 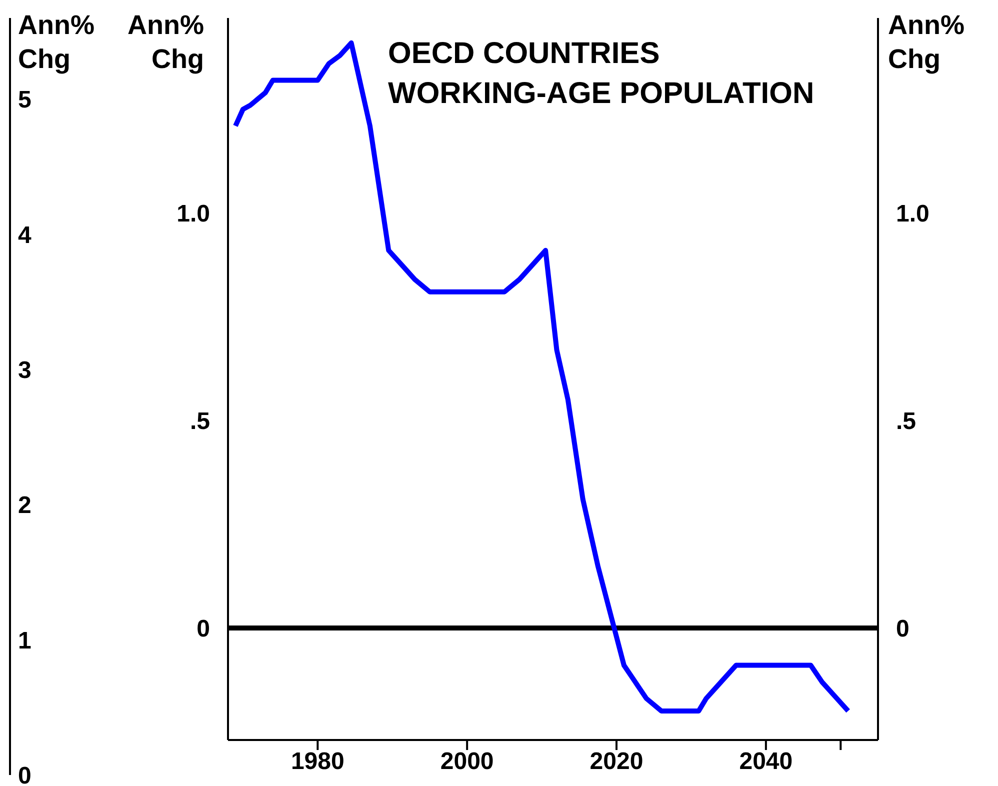 What do you see at coordinates (927, 42) in the screenshot?
I see `y2-axis-title: Ann% Chg` at bounding box center [927, 42].